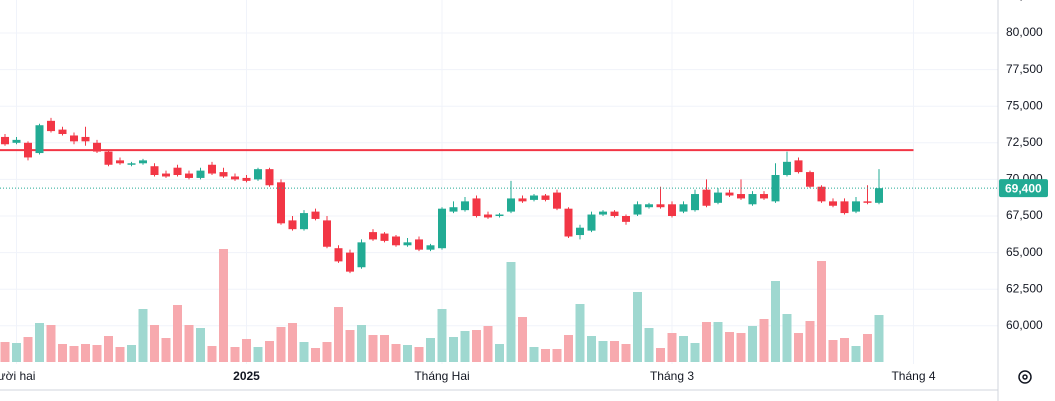 This screenshot has height=401, width=1055. I want to click on x-tick-label: ười hai, so click(17, 376).